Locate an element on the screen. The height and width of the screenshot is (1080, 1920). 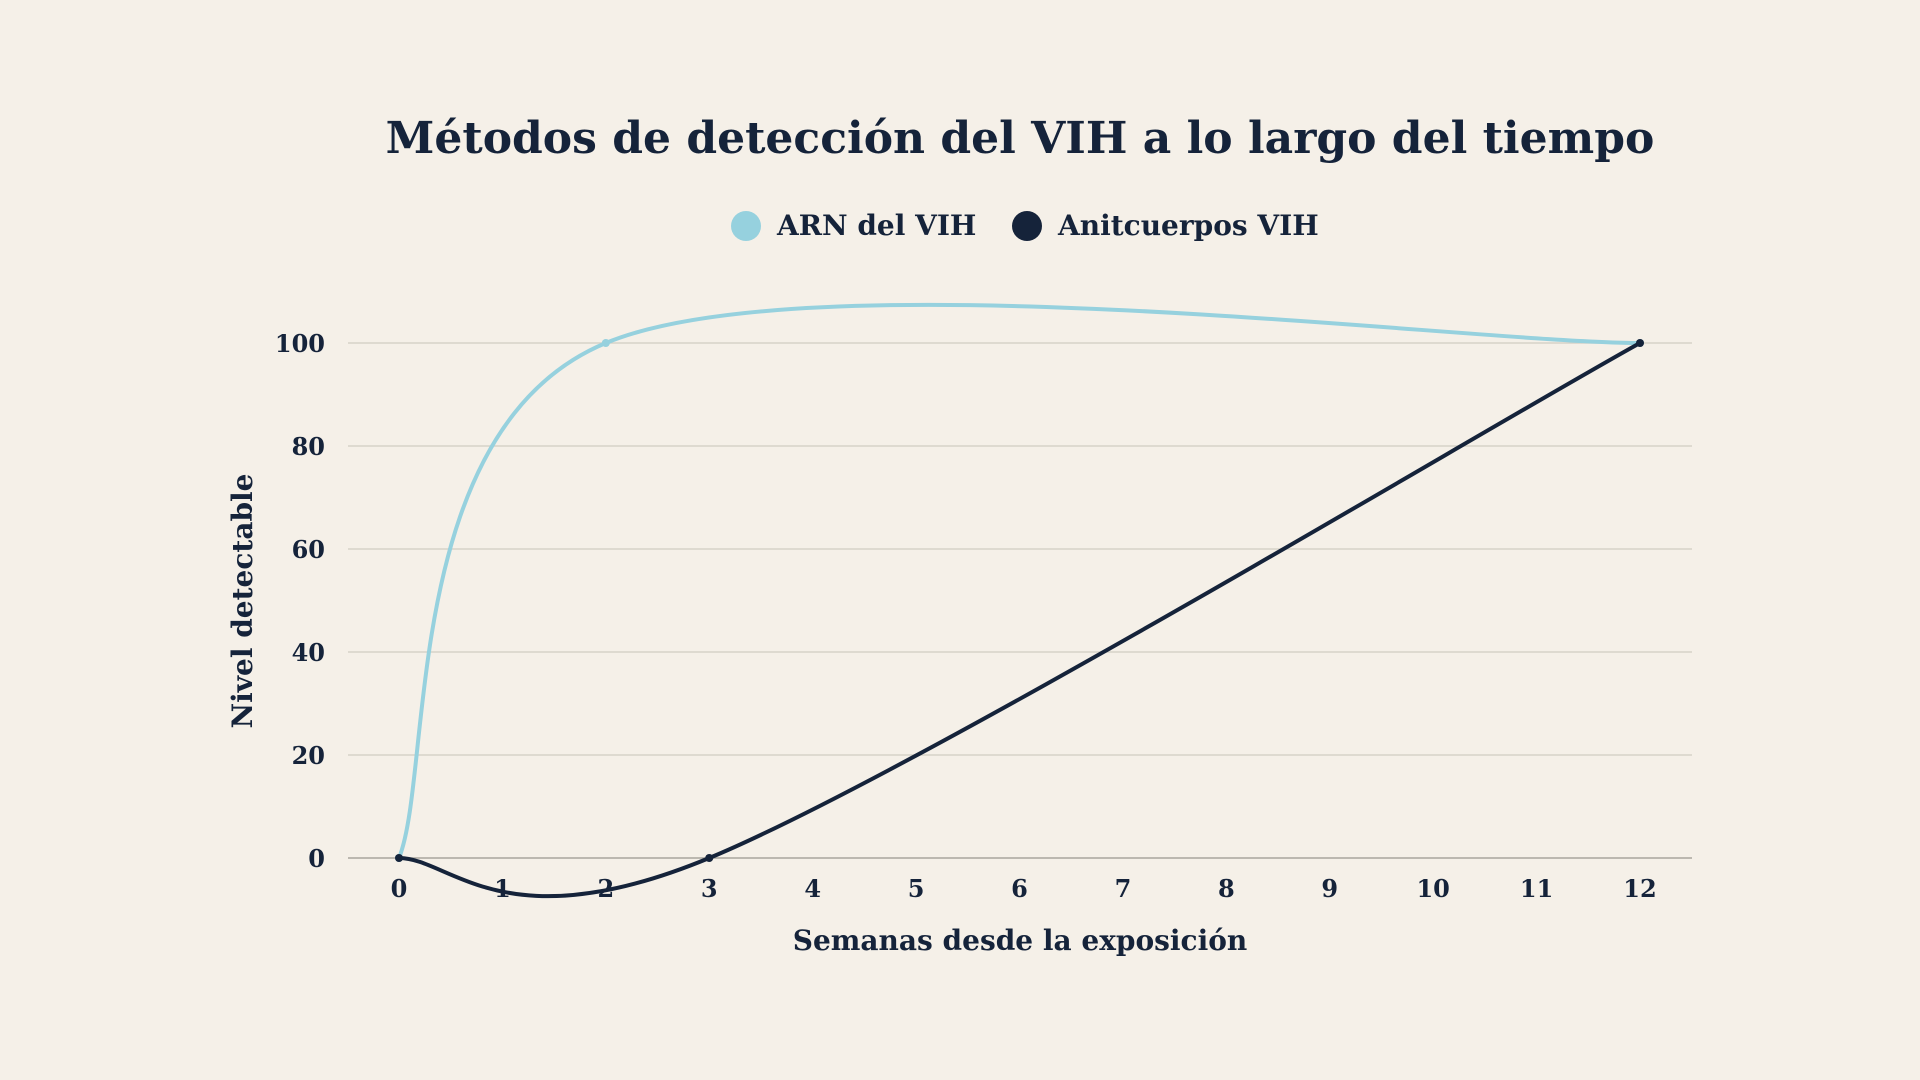
y-axis-ticks: 0 20 40 60 80 100 is located at coordinates (300, 601).